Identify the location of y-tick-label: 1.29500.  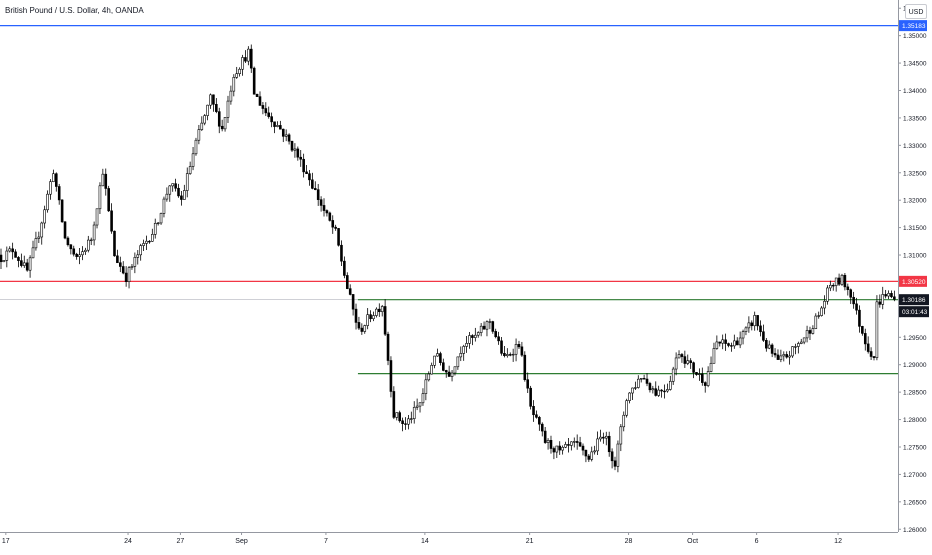
(915, 338).